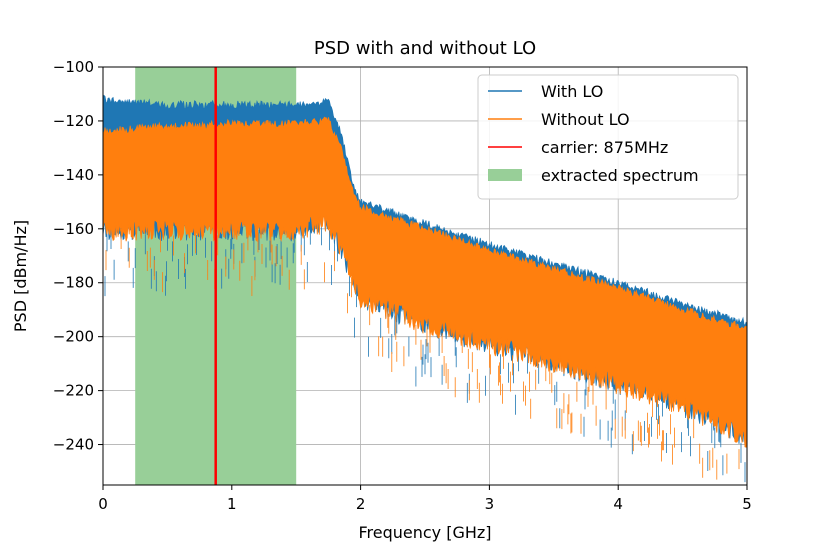  Describe the element at coordinates (73, 121) in the screenshot. I see `y-tick-label: −120` at that location.